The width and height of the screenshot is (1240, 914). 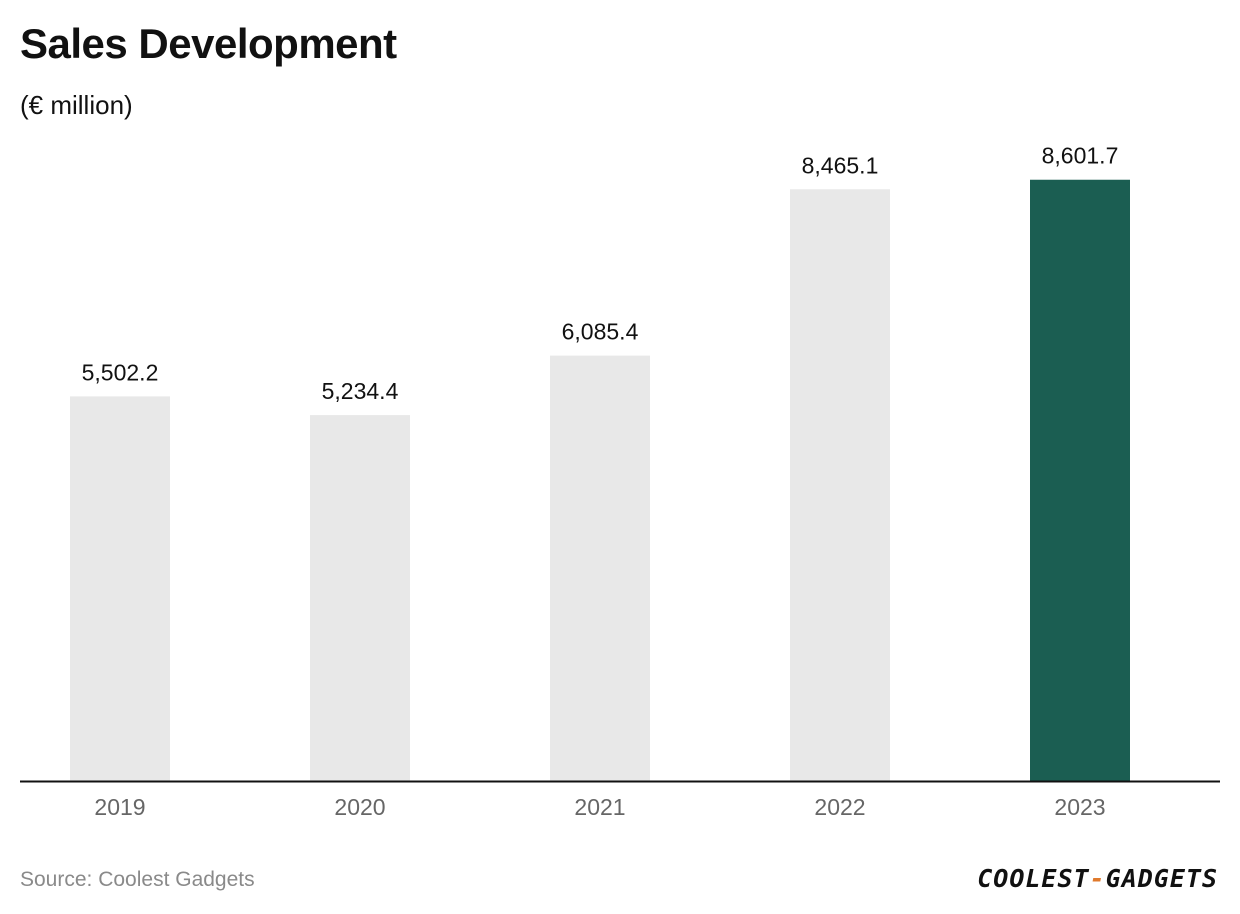 What do you see at coordinates (599, 807) in the screenshot?
I see `x-tick-label-2021: 2021` at bounding box center [599, 807].